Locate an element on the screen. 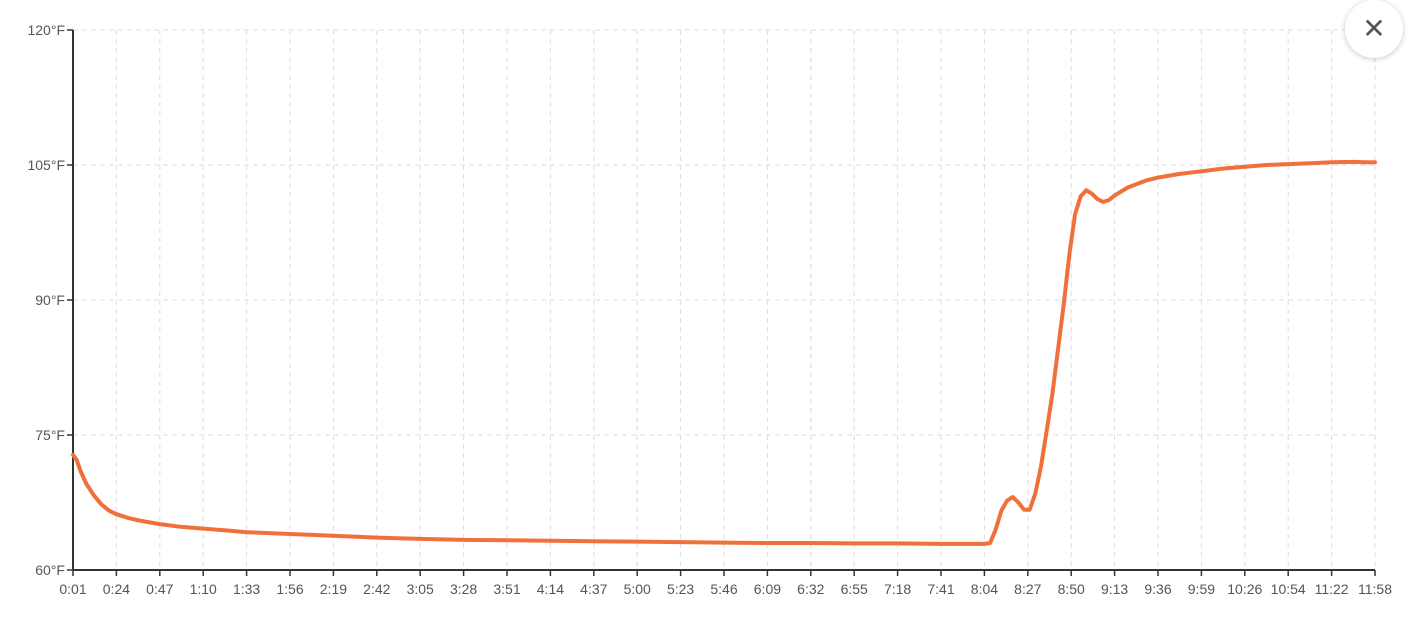 Image resolution: width=1413 pixels, height=622 pixels. x-tick-label: 8:04 is located at coordinates (984, 589).